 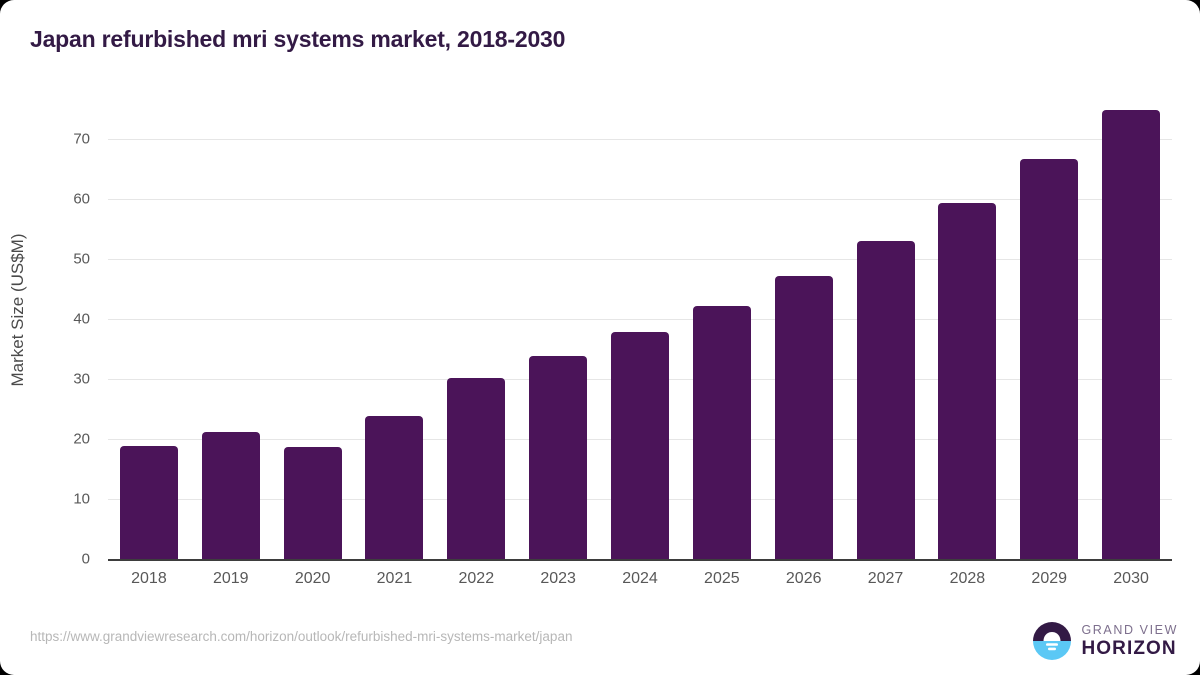 I want to click on logo-line-2: HORIZON, so click(x=1129, y=649).